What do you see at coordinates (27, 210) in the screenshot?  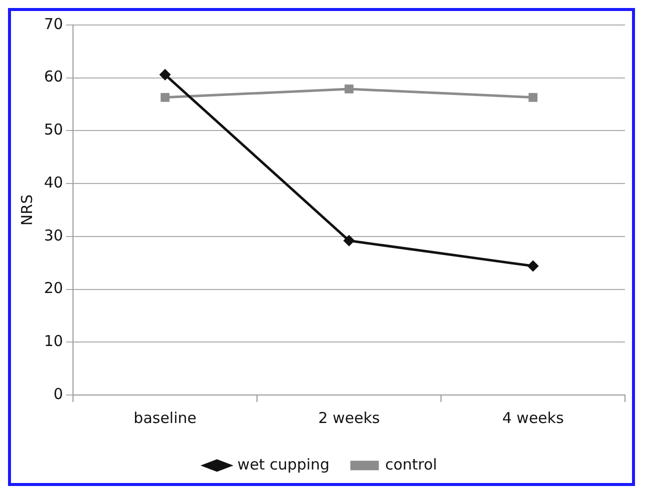 I see `y-axis-title: NRS` at bounding box center [27, 210].